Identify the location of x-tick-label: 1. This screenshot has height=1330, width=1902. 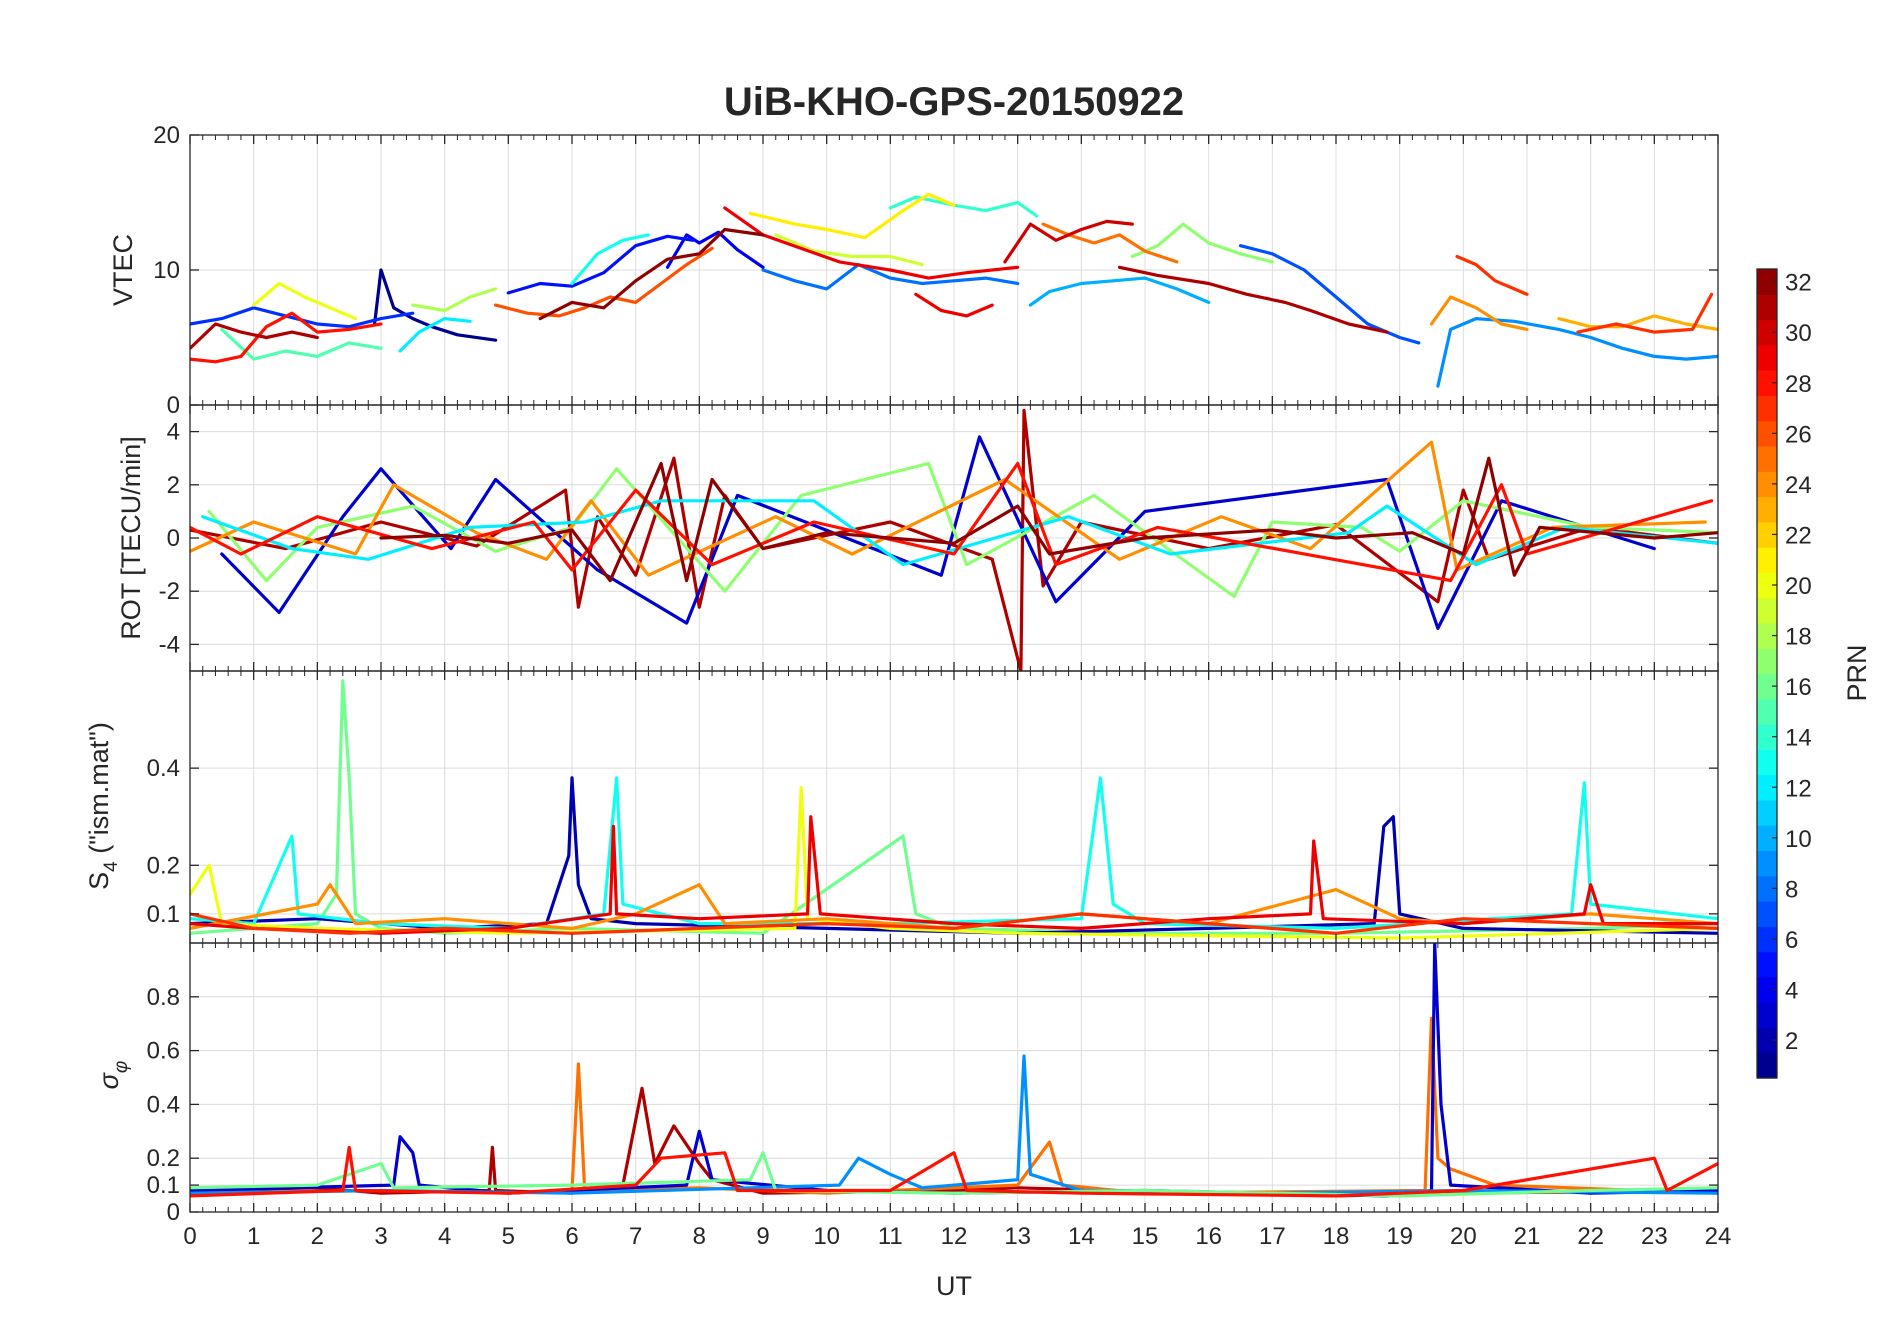
(253, 1236).